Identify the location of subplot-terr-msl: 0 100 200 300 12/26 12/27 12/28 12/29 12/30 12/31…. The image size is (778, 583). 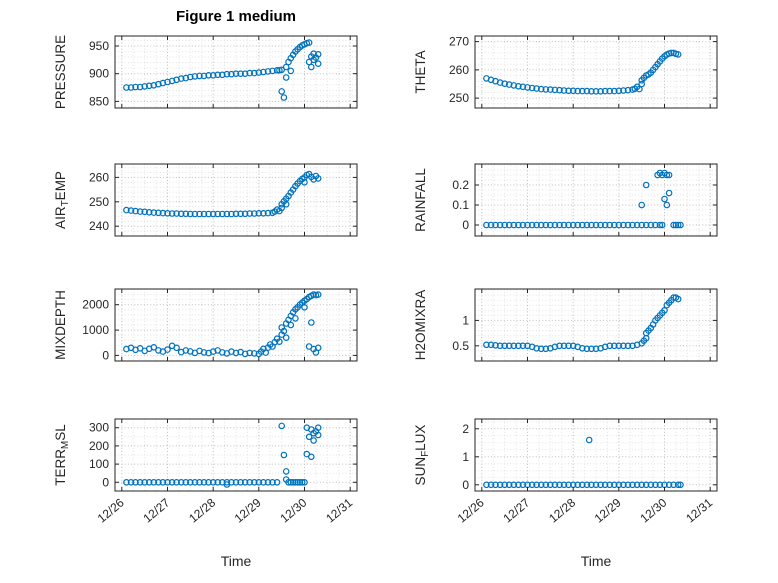
(208, 479).